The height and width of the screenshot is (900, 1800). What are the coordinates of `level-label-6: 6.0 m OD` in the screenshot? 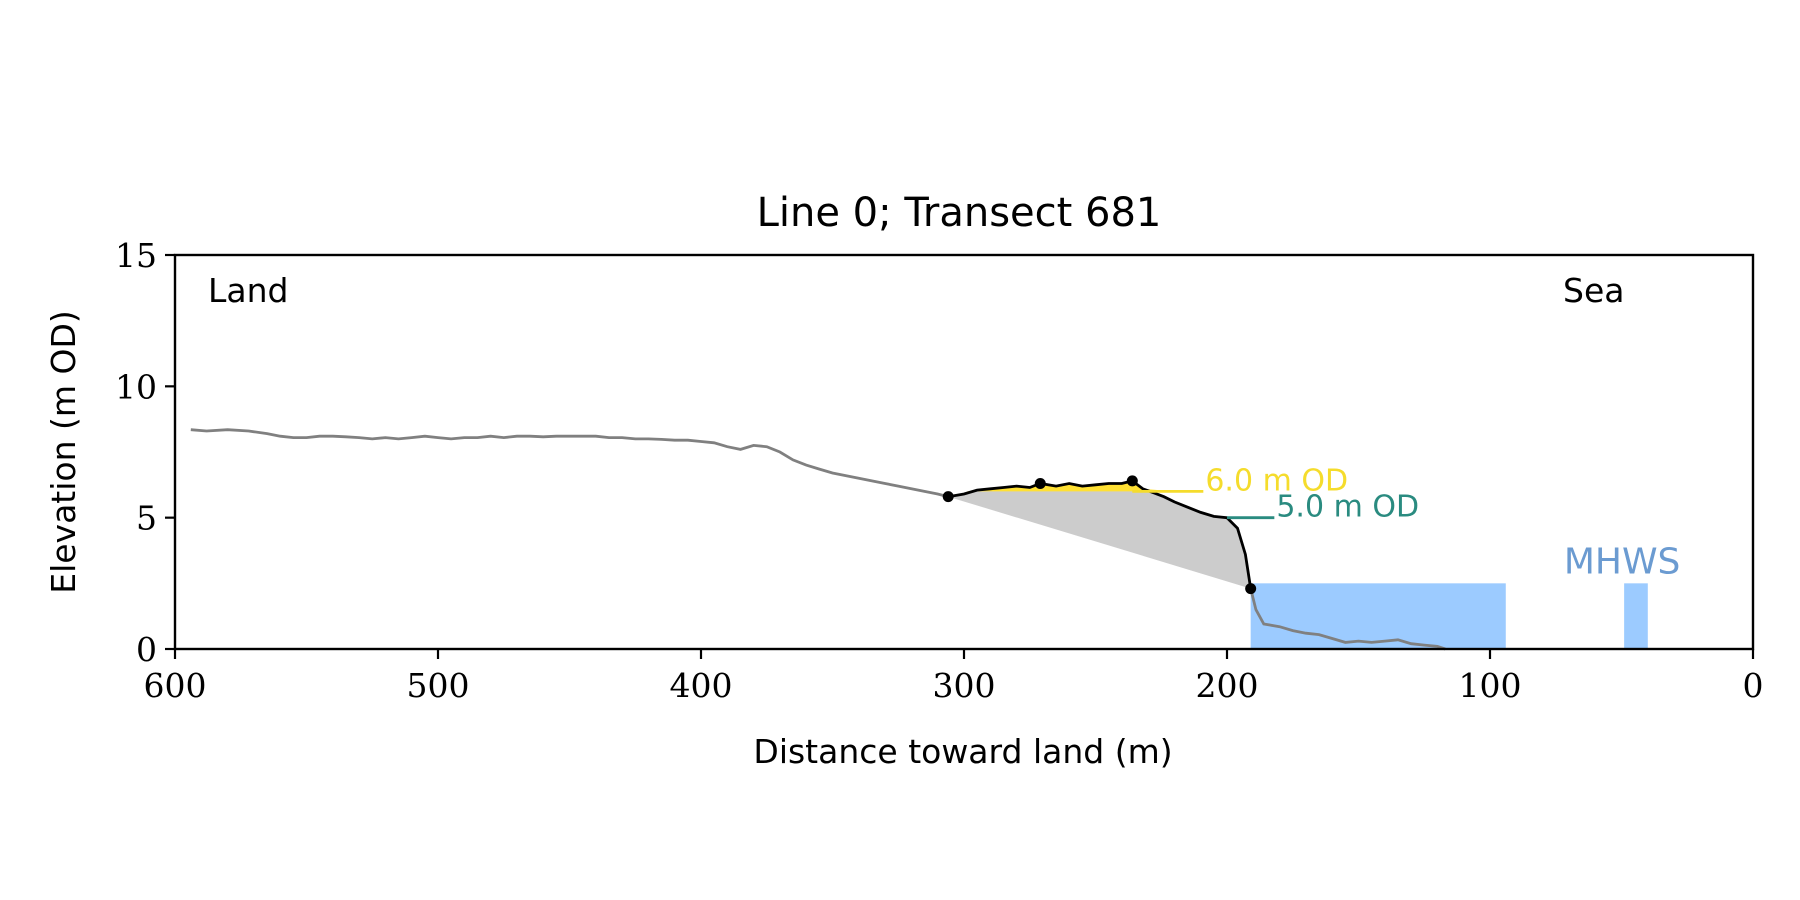 It's located at (1276, 480).